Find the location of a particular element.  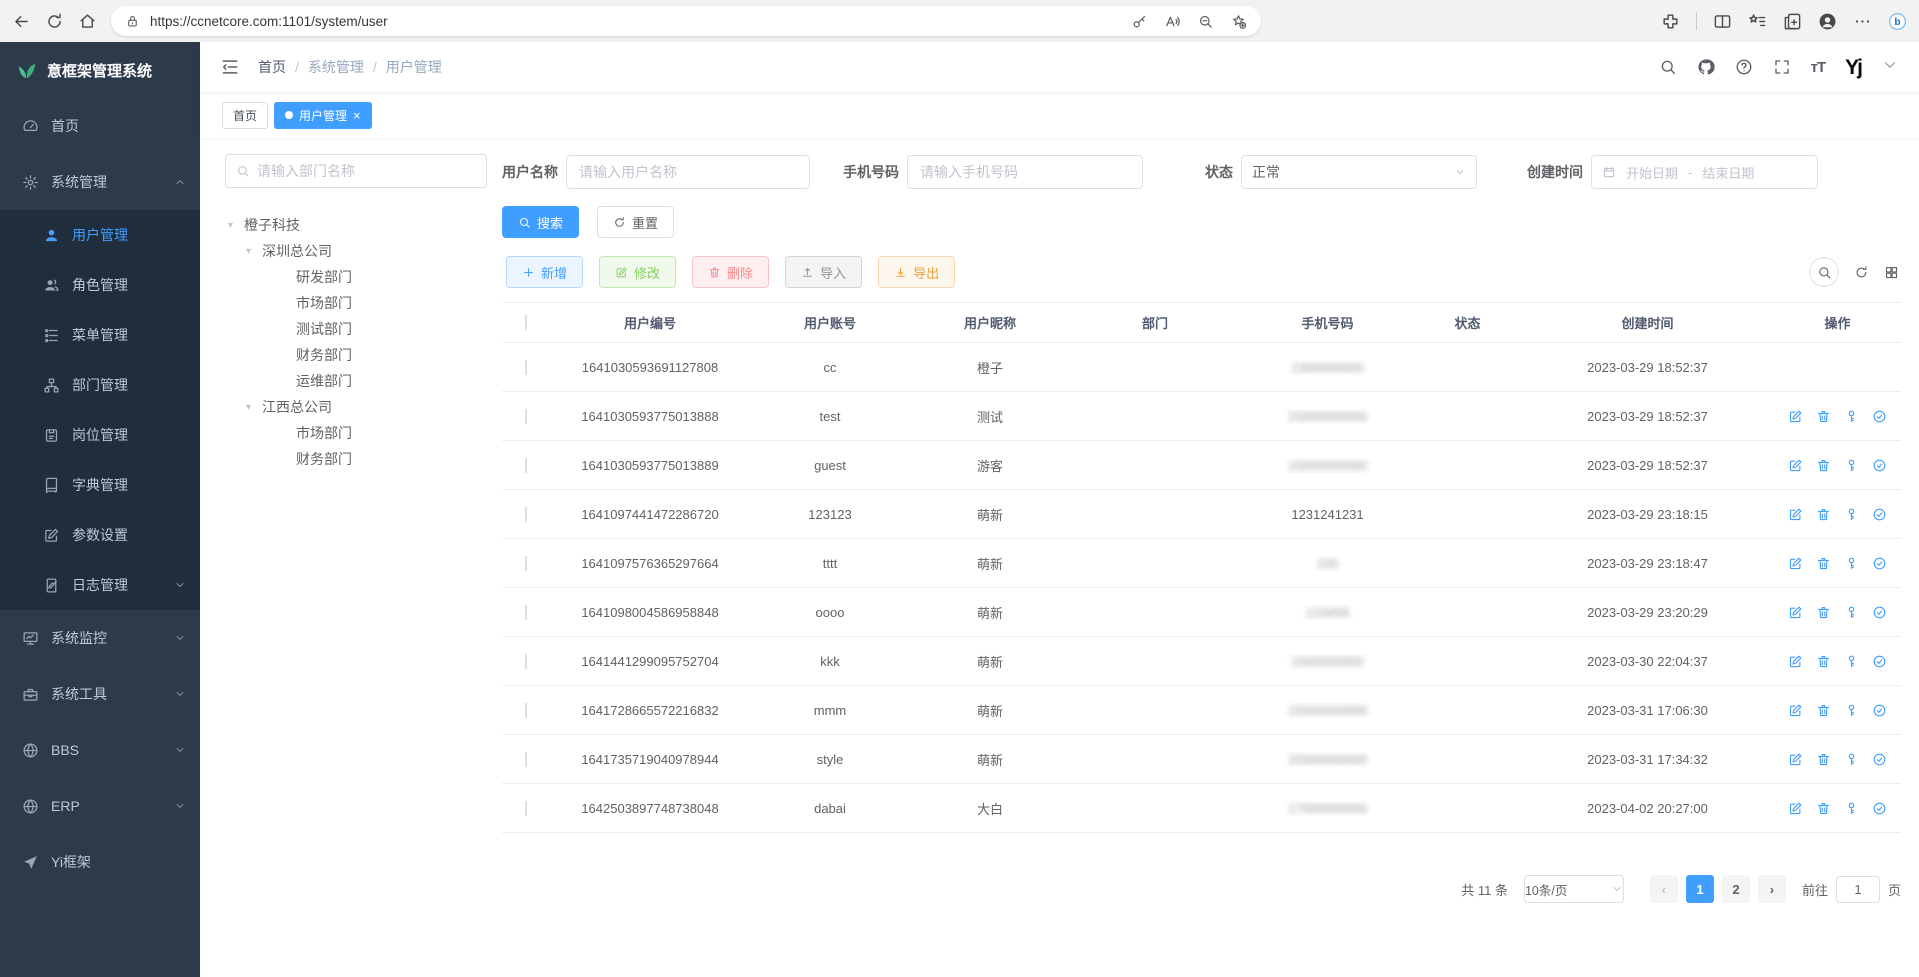

sidebar-item-departments: 部门管理 is located at coordinates (100, 385).